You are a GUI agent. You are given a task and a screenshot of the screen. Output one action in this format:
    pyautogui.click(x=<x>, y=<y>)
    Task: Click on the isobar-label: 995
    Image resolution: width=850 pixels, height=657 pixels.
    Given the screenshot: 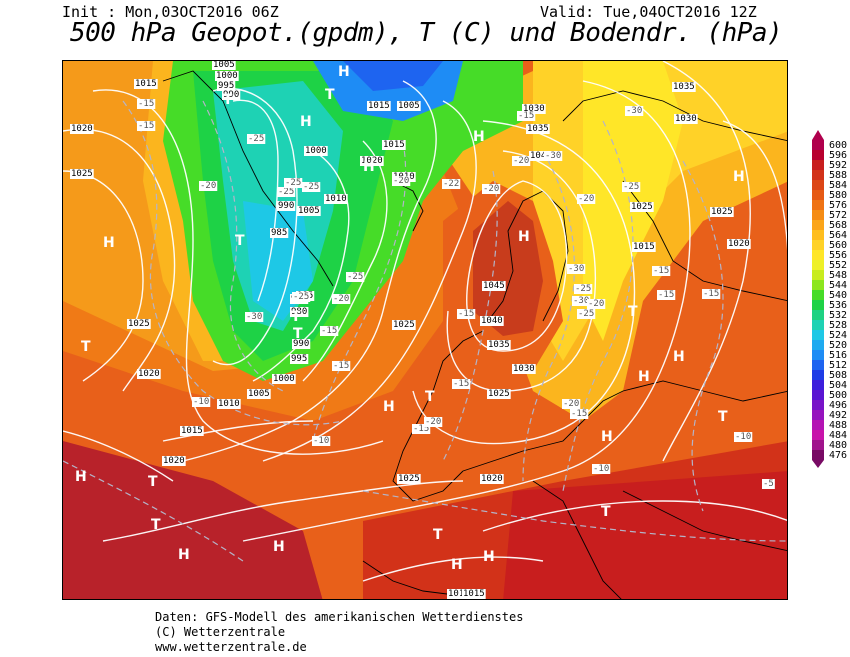 What is the action you would take?
    pyautogui.click(x=226, y=86)
    